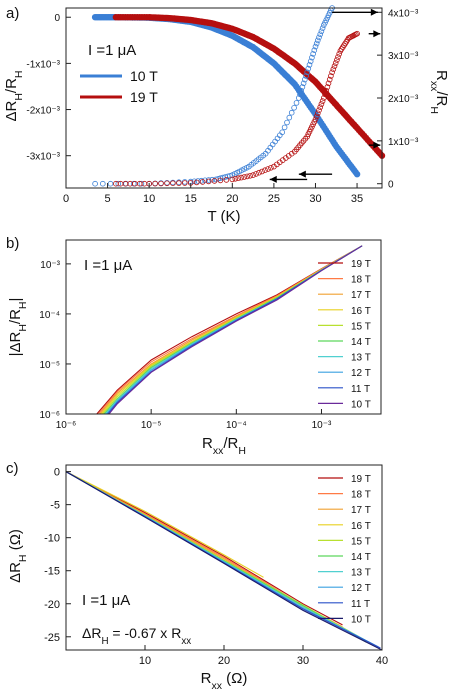  I want to click on x-tick-label: 10⁻⁵, so click(151, 425).